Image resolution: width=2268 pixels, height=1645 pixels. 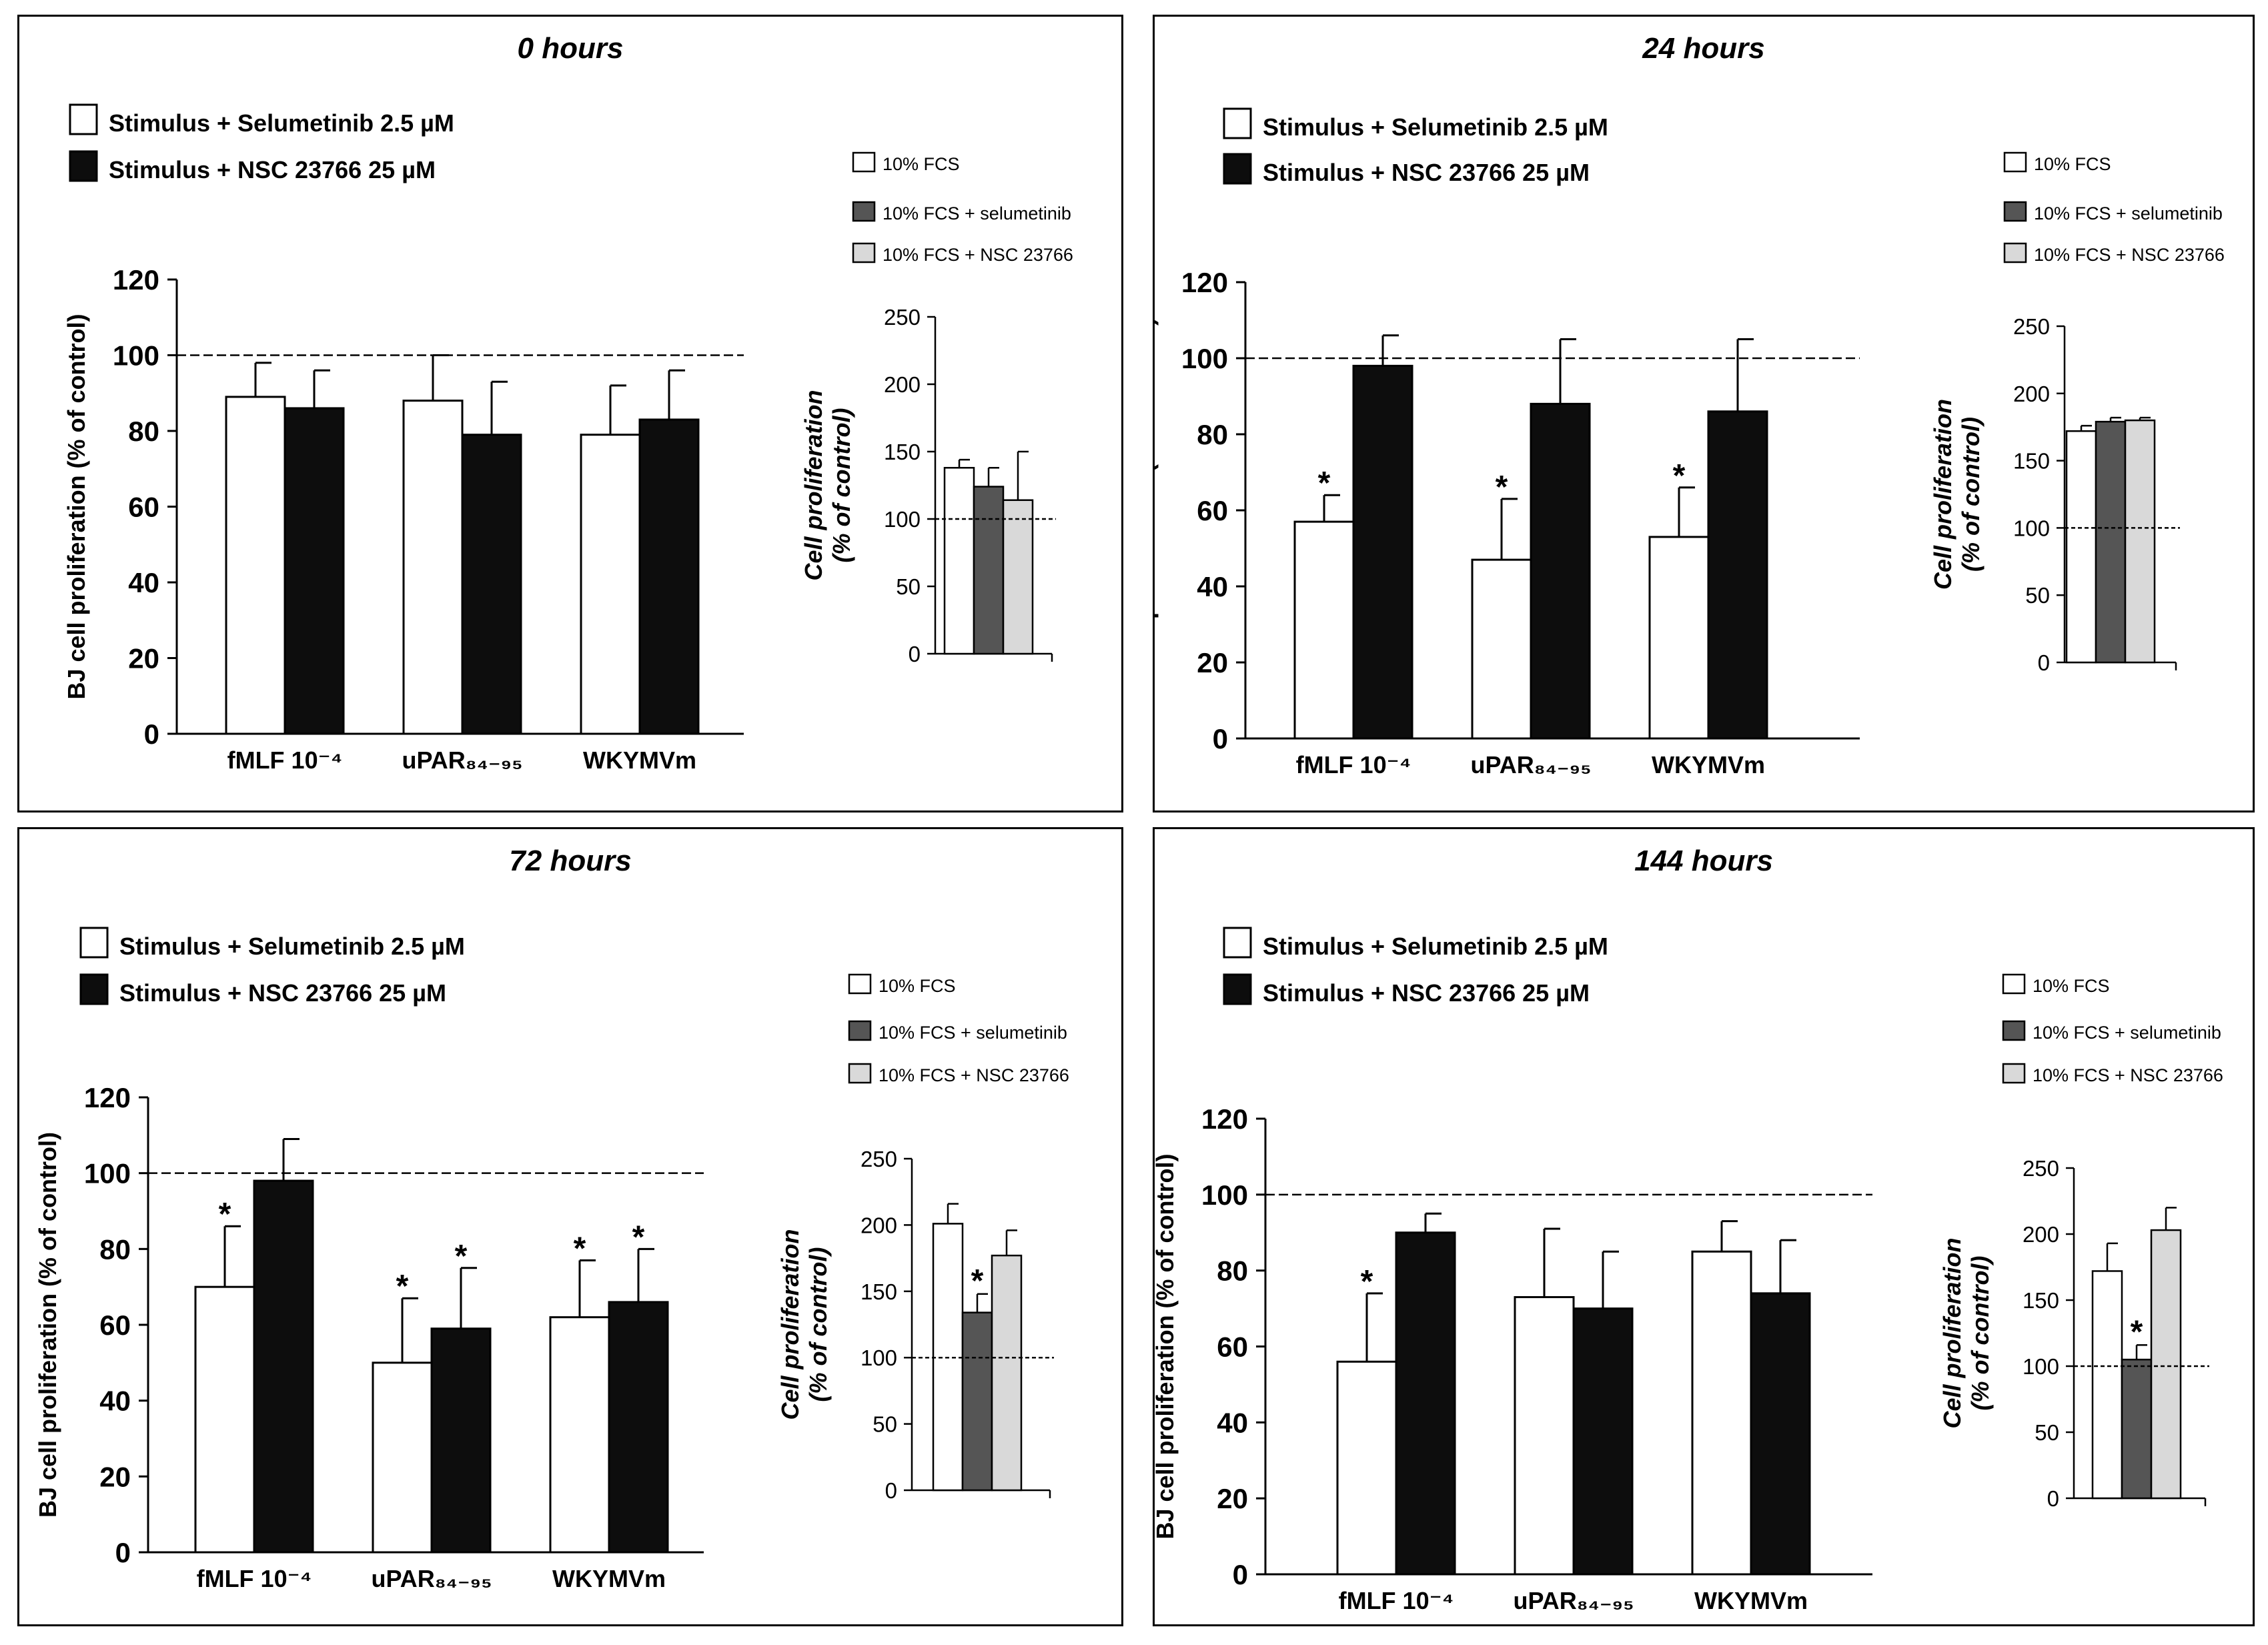 I want to click on inset-y-axis-label: Cell proliferation(% of control), so click(x=1966, y=1332).